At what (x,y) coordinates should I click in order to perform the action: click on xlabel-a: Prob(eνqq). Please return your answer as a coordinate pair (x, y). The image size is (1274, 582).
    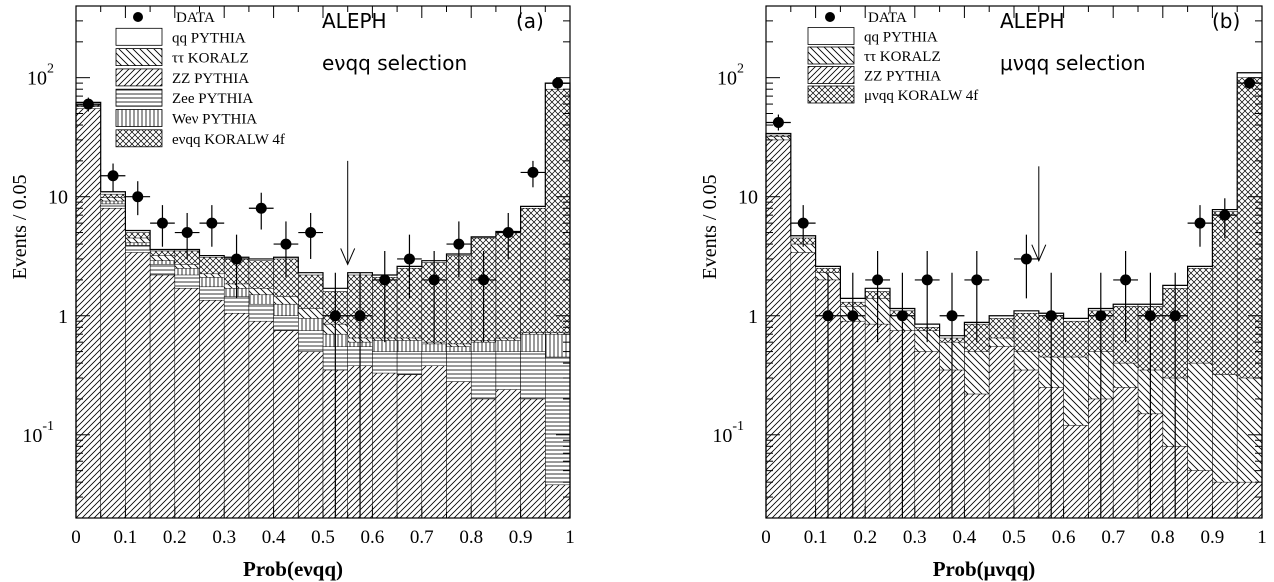
    Looking at the image, I should click on (293, 569).